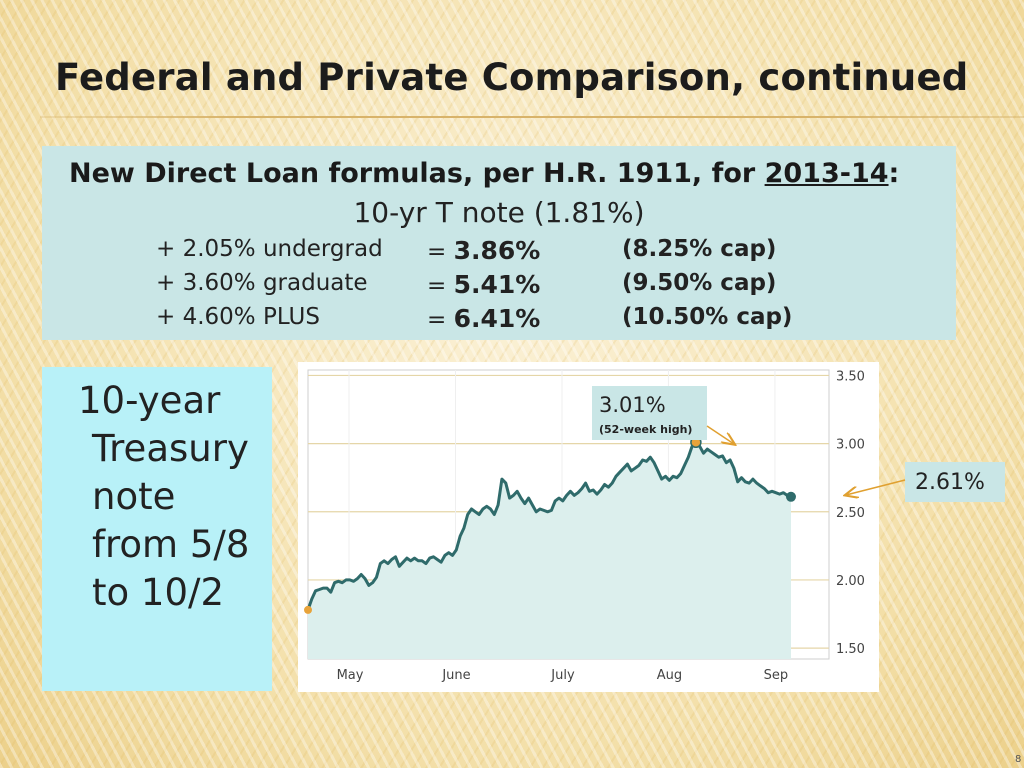 This screenshot has height=768, width=1024. I want to click on caption-line: from 5/8, so click(171, 544).